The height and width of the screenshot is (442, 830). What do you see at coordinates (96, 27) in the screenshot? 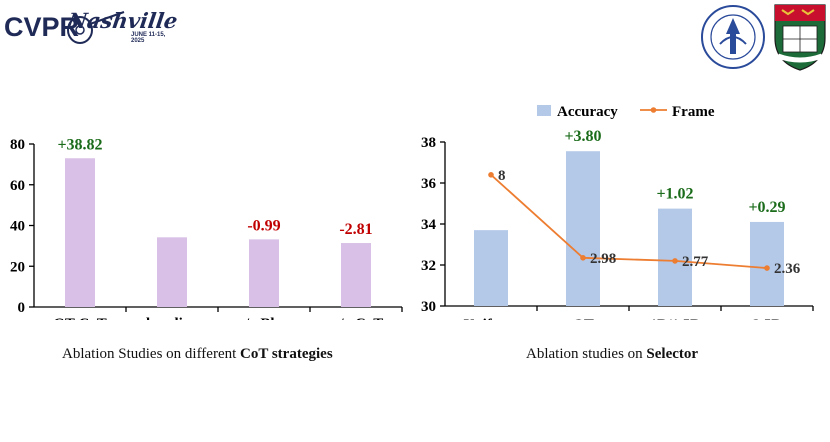
I see `guitar-icon` at bounding box center [96, 27].